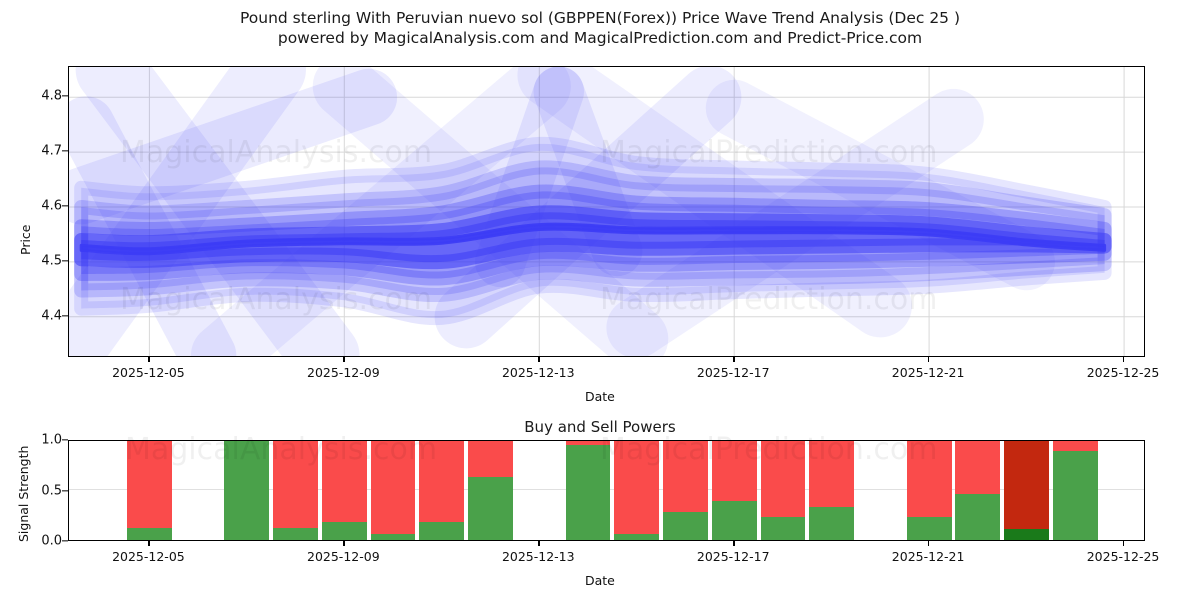 This screenshot has width=1200, height=600. Describe the element at coordinates (51, 96) in the screenshot. I see `price-y-tick-4: 4.8` at that location.